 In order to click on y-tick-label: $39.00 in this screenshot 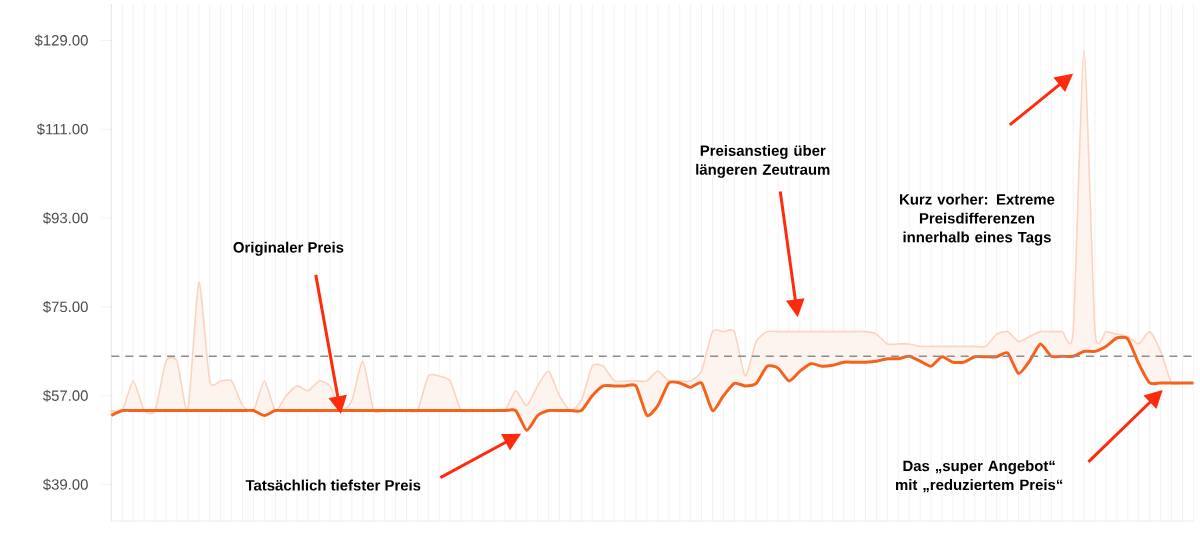, I will do `click(65, 484)`.